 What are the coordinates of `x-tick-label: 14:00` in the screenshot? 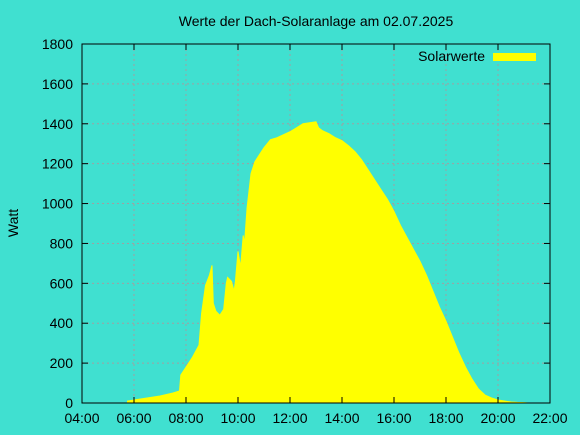 It's located at (341, 418).